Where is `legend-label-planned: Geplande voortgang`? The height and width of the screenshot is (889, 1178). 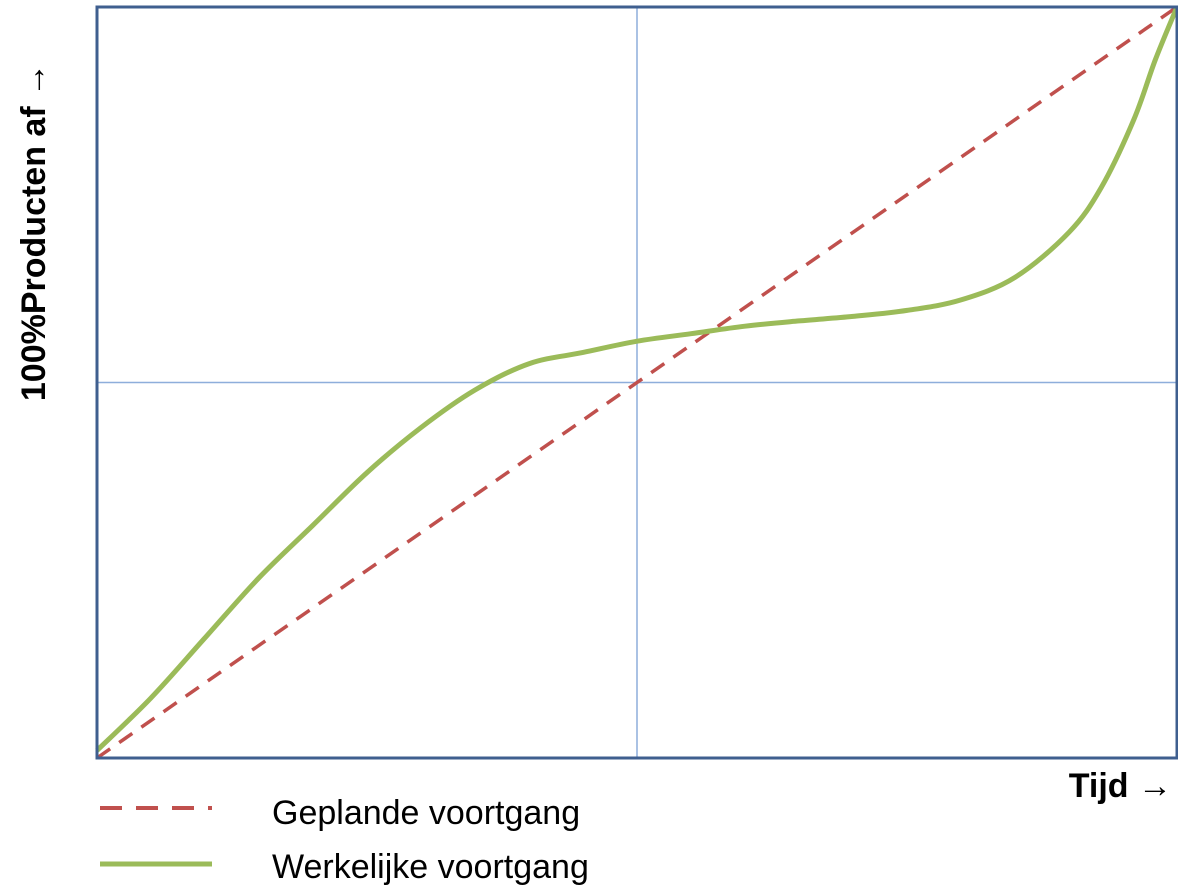
legend-label-planned: Geplande voortgang is located at coordinates (426, 813).